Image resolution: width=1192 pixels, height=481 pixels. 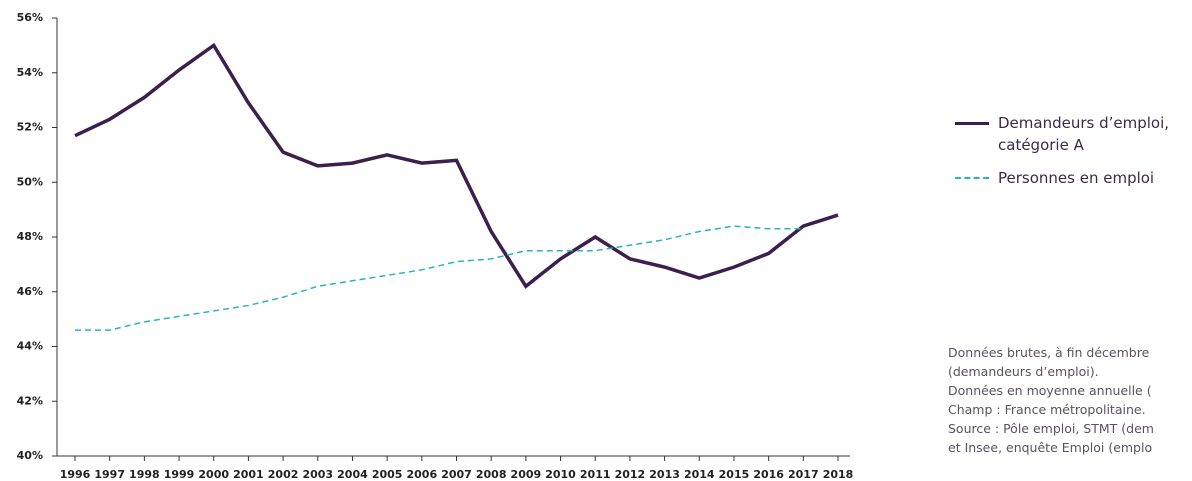 What do you see at coordinates (30, 236) in the screenshot?
I see `y-tick-label: 48%` at bounding box center [30, 236].